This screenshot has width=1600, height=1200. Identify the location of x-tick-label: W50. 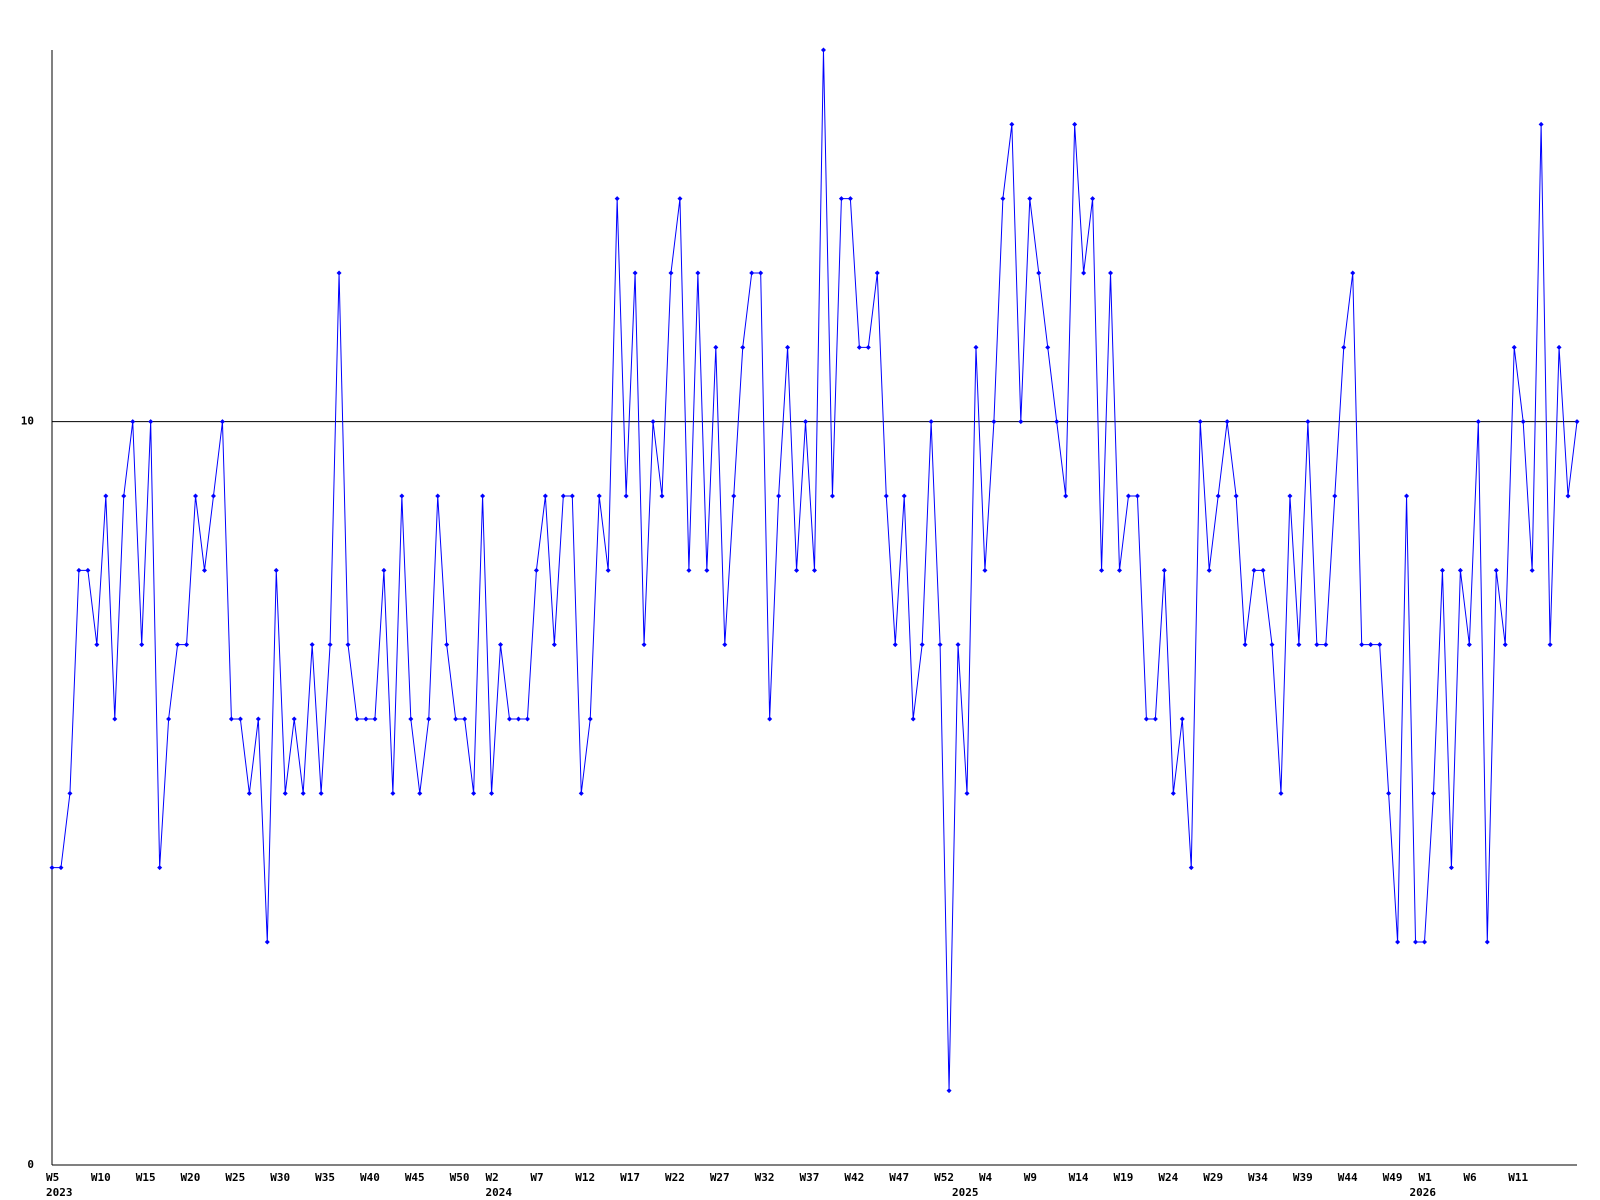
(460, 1177).